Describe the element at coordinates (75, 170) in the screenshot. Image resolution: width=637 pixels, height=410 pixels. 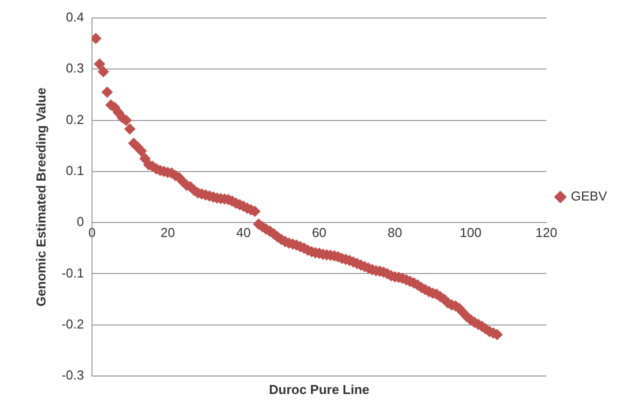
I see `y-tick-label: 0.1` at that location.